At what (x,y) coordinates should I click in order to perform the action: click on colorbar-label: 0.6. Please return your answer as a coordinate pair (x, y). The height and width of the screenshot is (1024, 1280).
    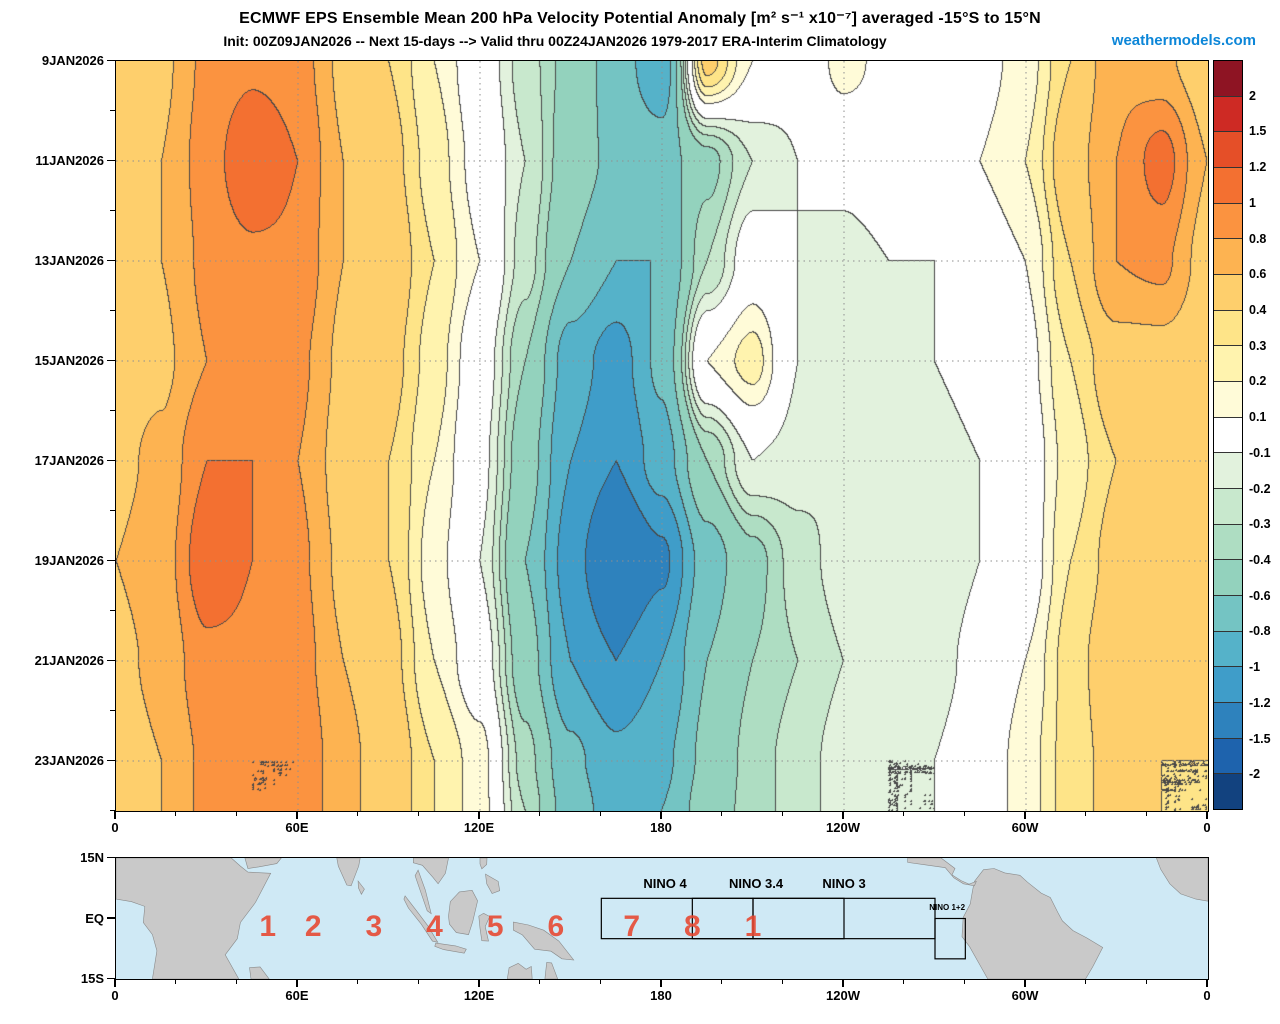
    Looking at the image, I should click on (1258, 274).